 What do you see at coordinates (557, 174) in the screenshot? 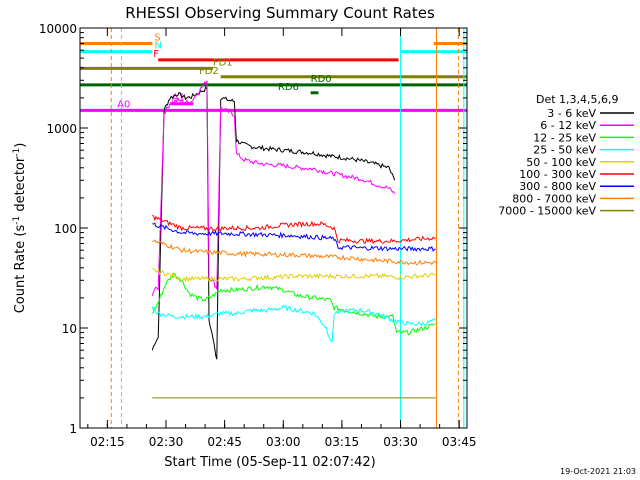
I see `legend-label-5: 100 - 300 keV` at bounding box center [557, 174].